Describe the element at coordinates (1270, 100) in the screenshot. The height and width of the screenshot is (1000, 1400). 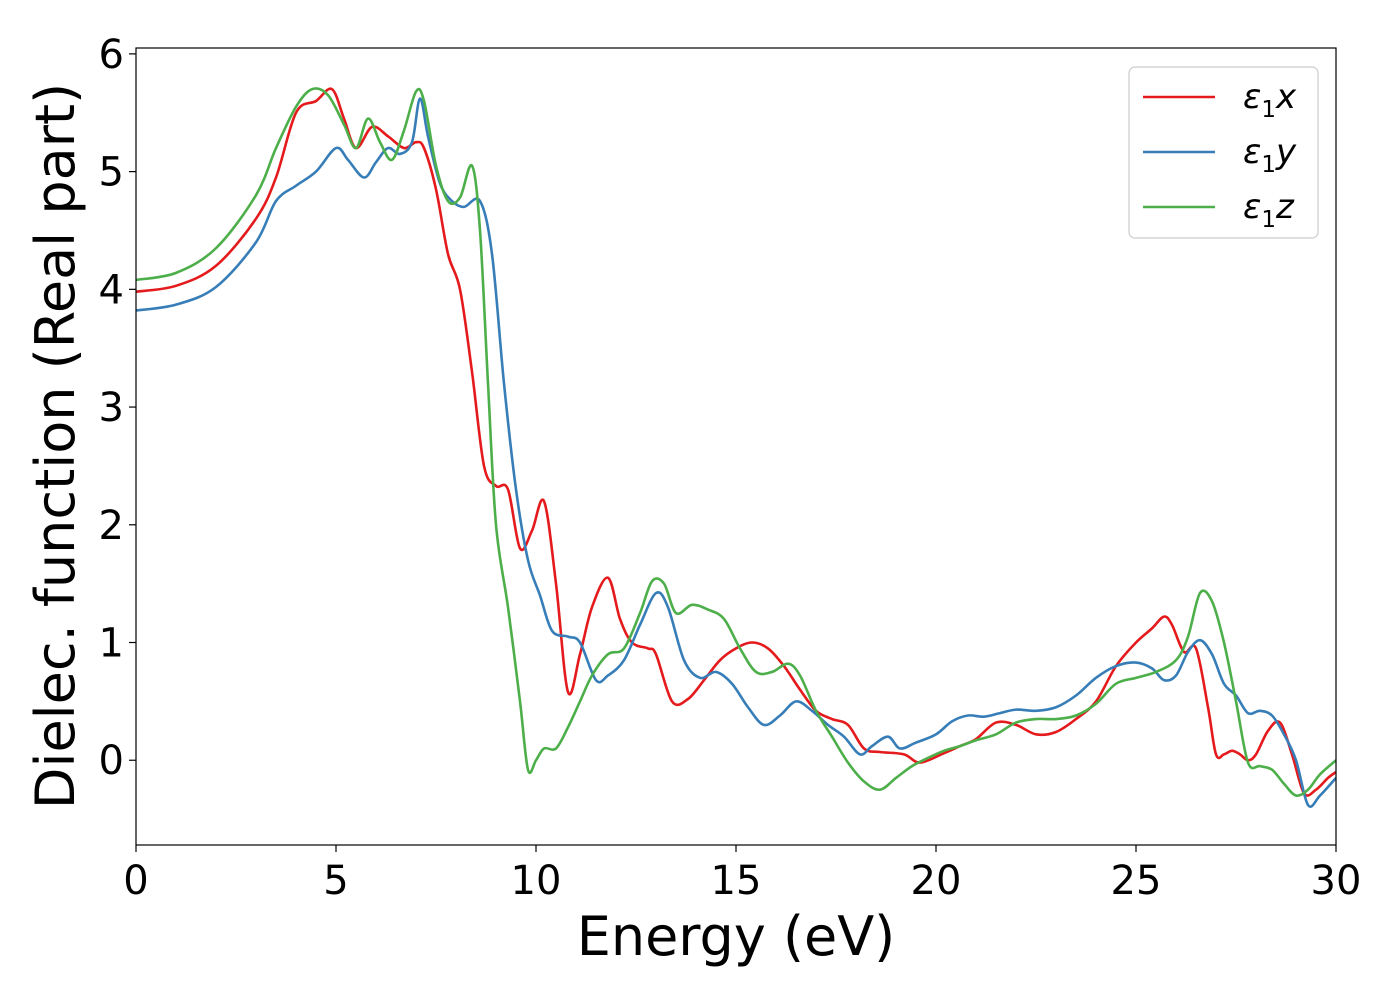
I see `legend-label-x: ε1x` at that location.